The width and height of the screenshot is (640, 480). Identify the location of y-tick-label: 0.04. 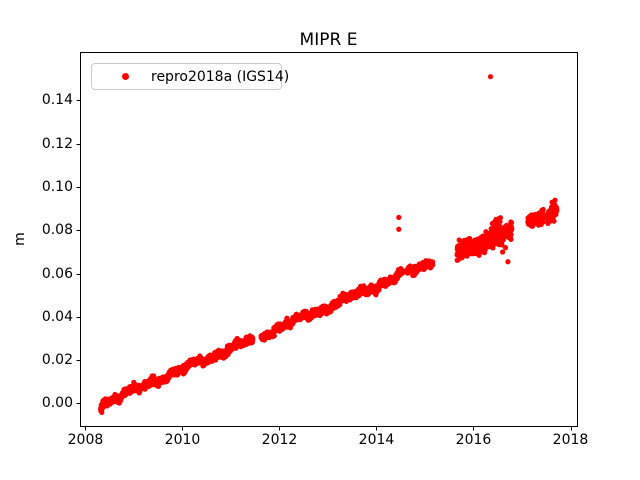
(57, 316).